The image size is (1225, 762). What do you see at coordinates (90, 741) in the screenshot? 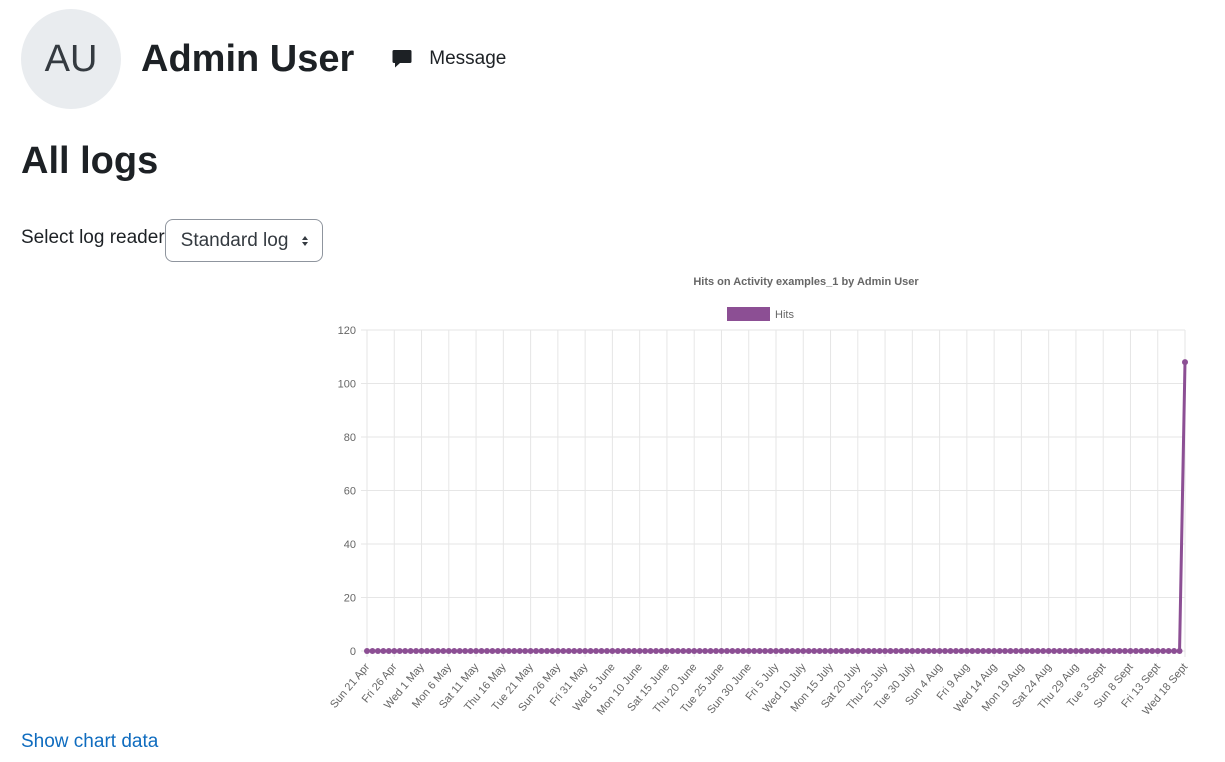
I see `show-chart-data-link: Show chart data` at bounding box center [90, 741].